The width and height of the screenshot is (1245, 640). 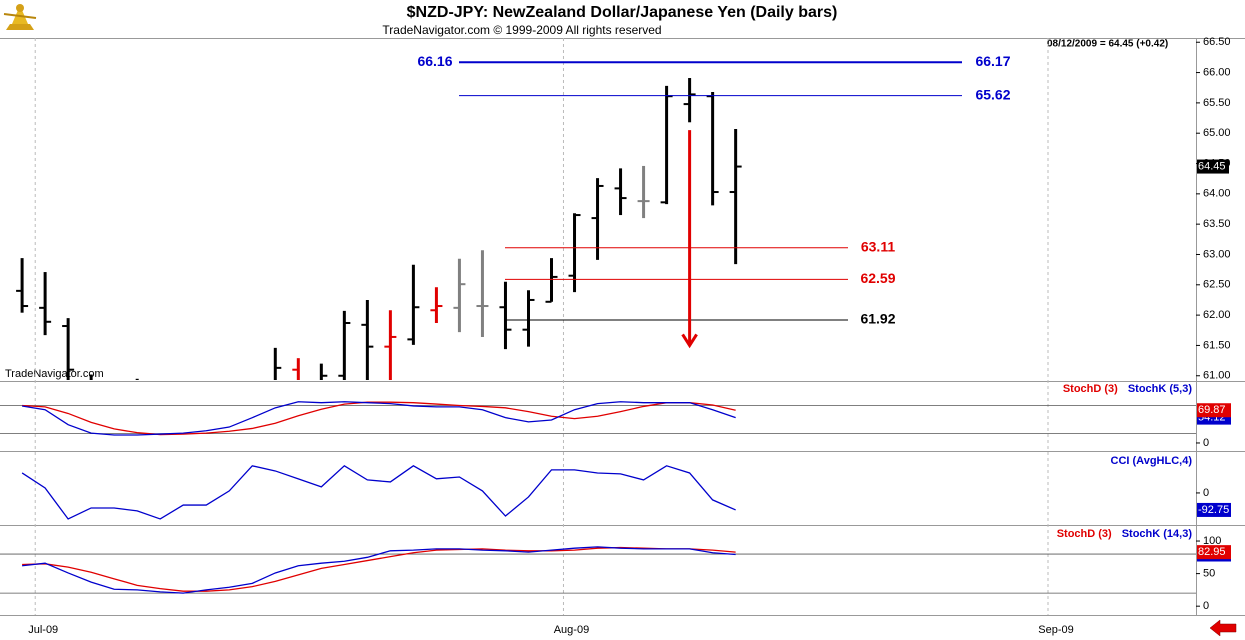 I want to click on price-header: 08/12/2009 = 64.45 (+0.42), so click(x=1107, y=44).